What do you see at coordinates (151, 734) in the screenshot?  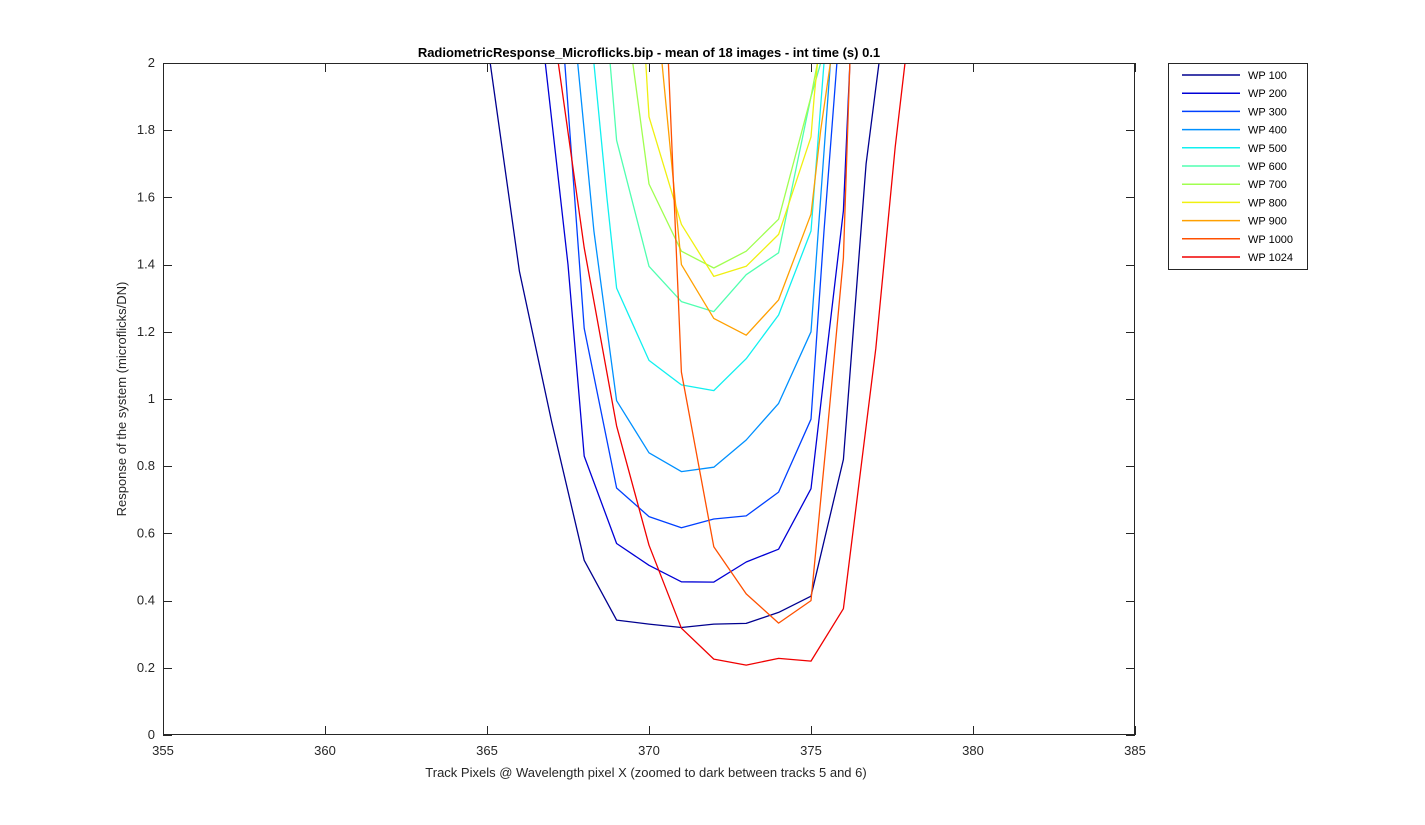 I see `y-tick-label: 0` at bounding box center [151, 734].